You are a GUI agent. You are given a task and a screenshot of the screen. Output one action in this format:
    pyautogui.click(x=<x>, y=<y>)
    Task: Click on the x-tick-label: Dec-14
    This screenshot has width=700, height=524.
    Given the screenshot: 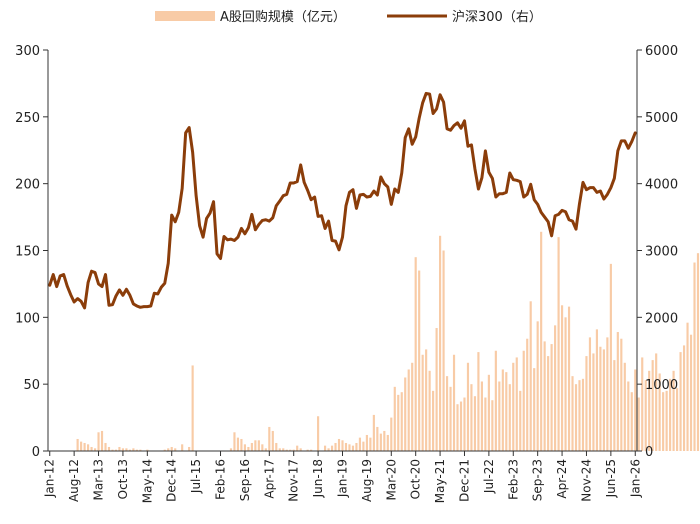 What is the action you would take?
    pyautogui.click(x=172, y=480)
    